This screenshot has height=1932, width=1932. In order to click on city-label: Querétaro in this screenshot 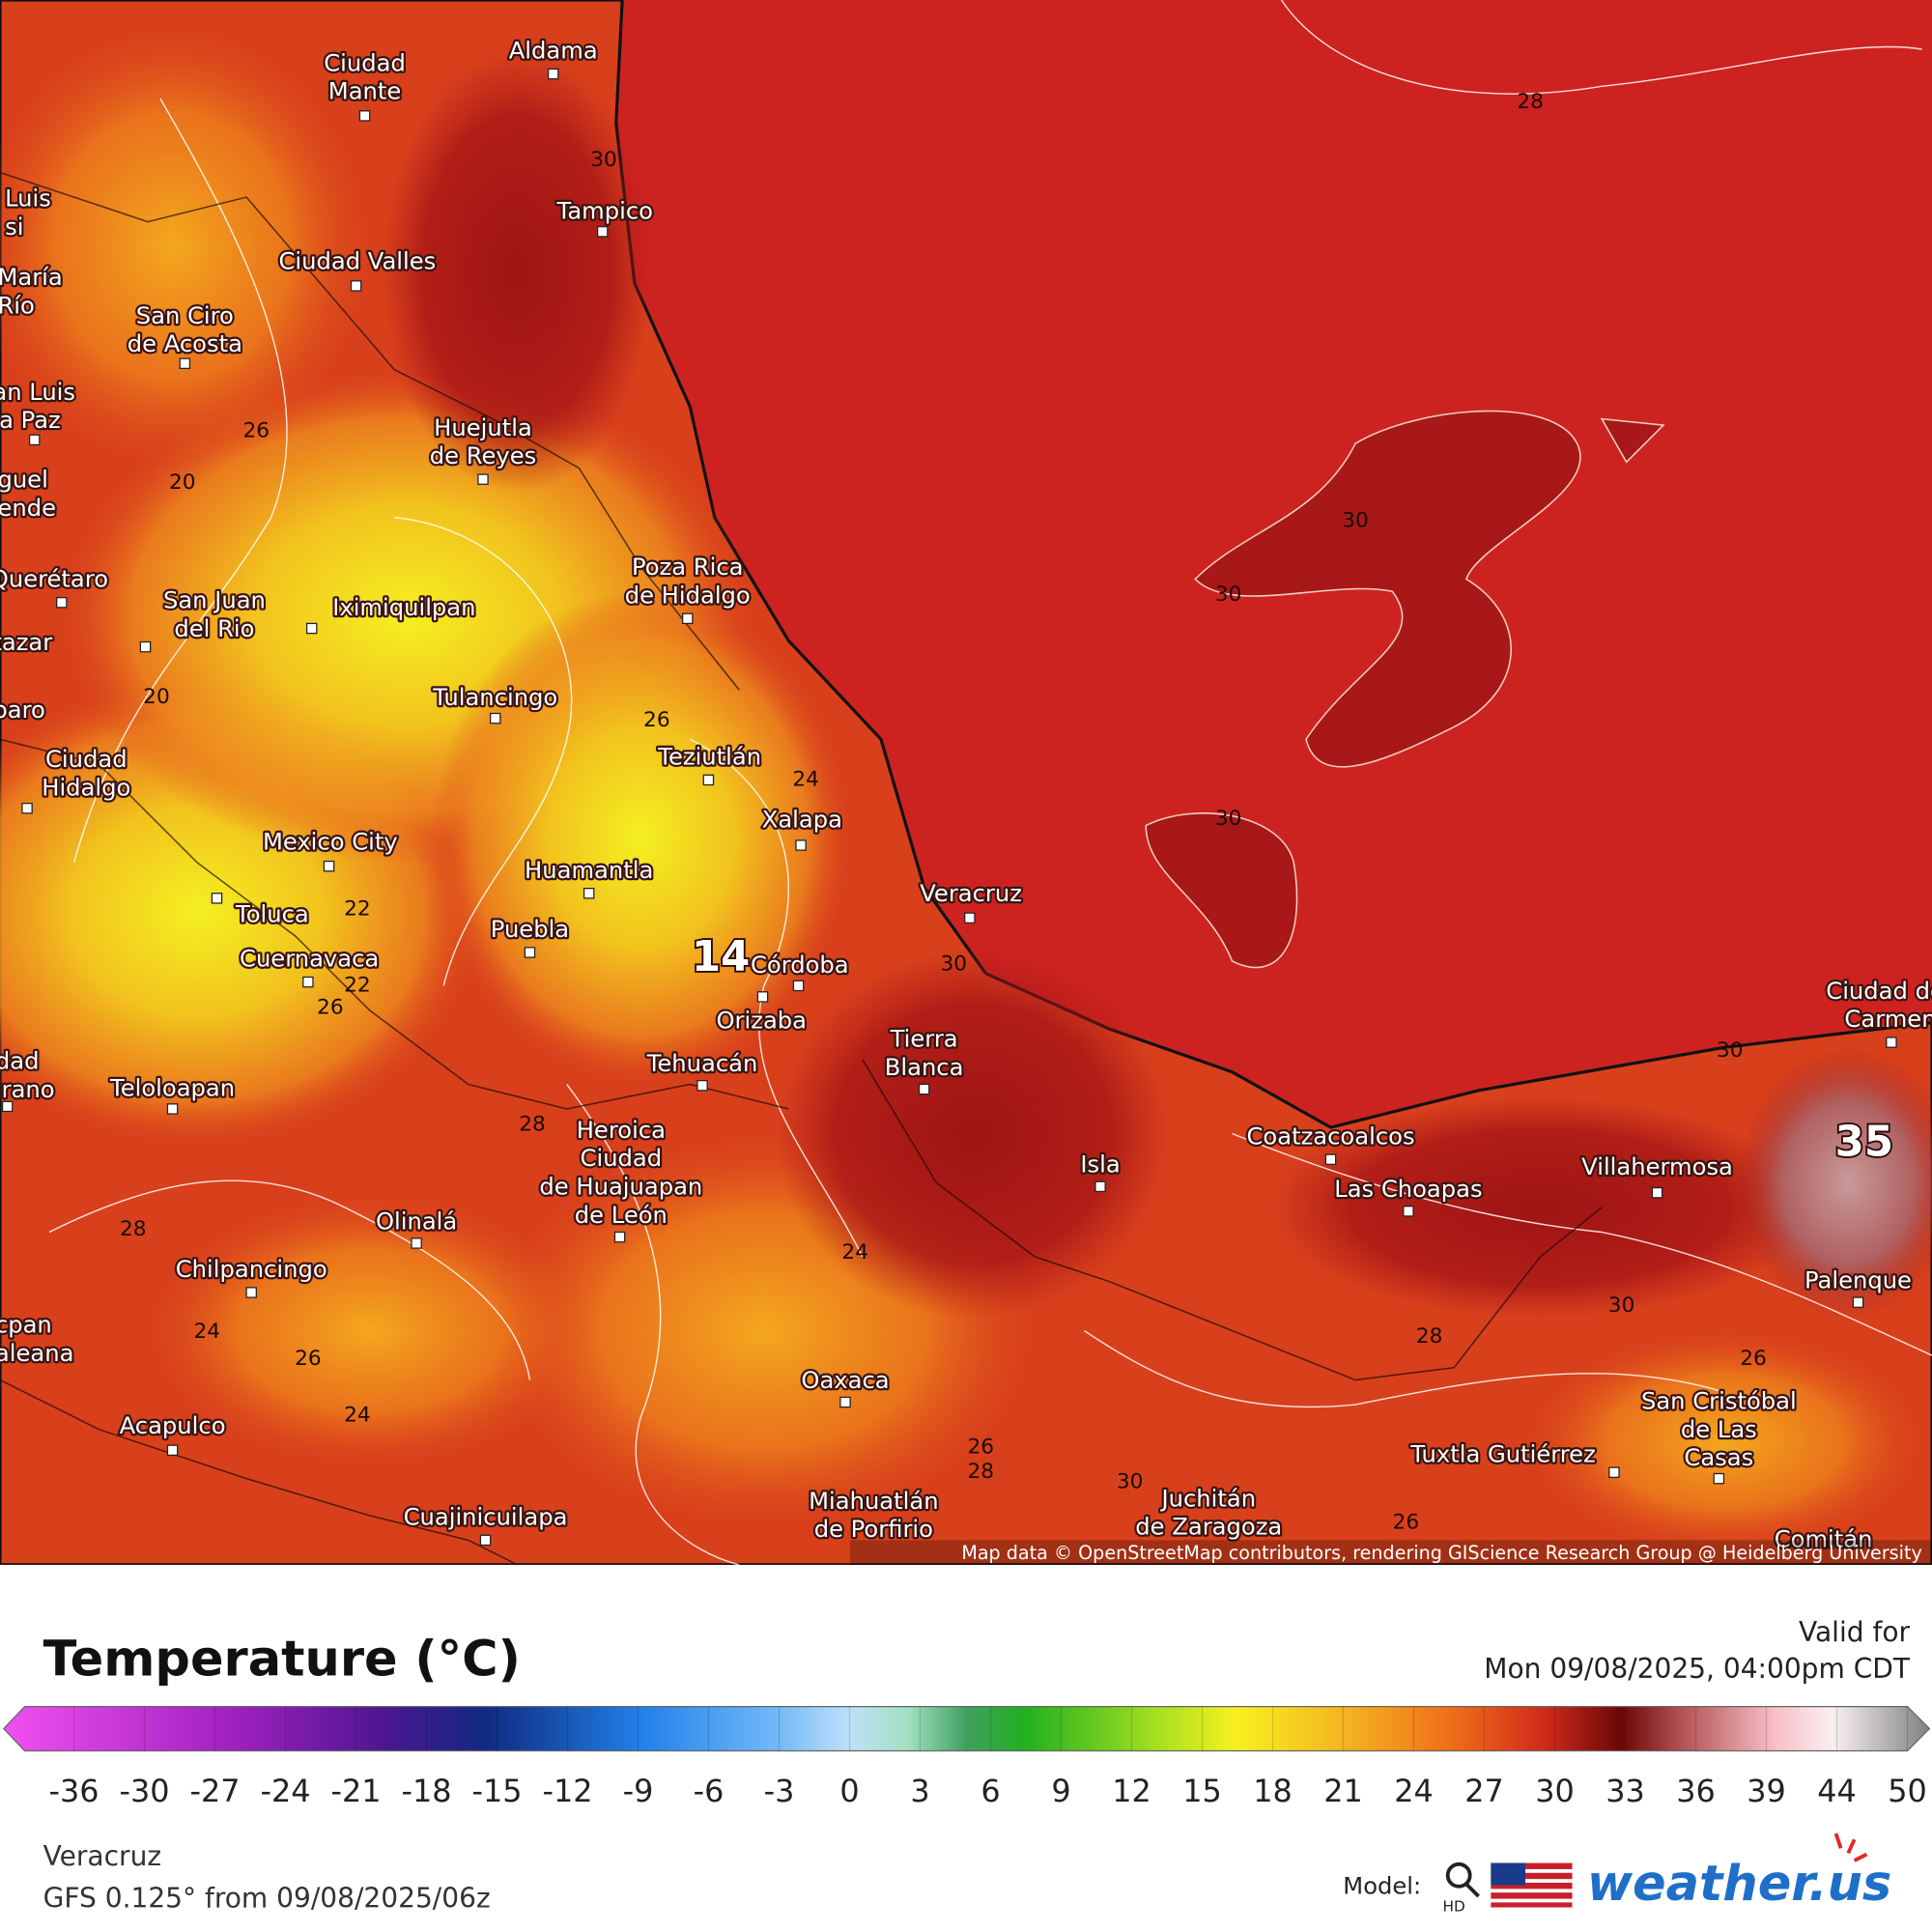, I will do `click(55, 579)`.